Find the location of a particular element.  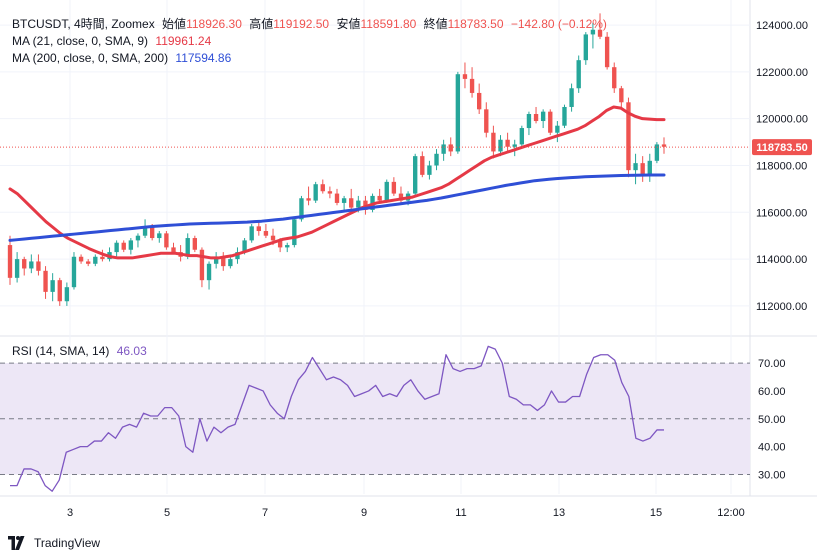

rsi-label: RSI (14, SMA, 14) is located at coordinates (61, 351).